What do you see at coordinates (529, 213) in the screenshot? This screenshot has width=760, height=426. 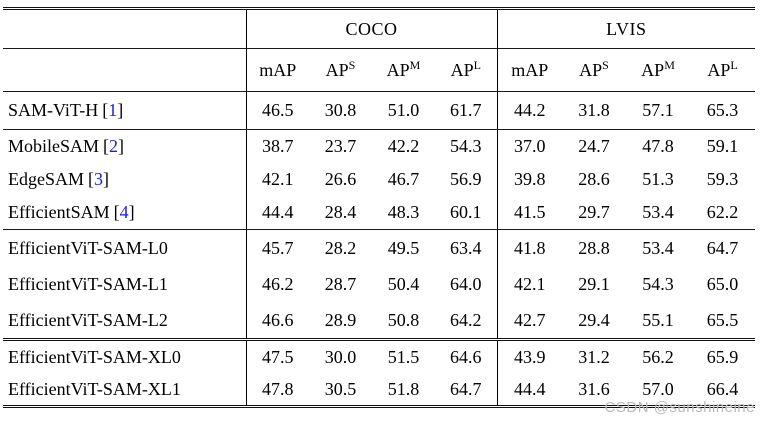 I see `cell-value: 41.5` at bounding box center [529, 213].